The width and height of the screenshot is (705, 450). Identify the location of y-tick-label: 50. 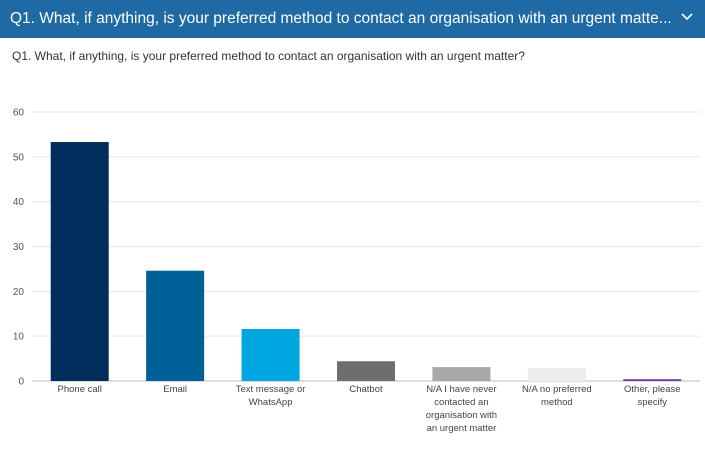
(19, 157).